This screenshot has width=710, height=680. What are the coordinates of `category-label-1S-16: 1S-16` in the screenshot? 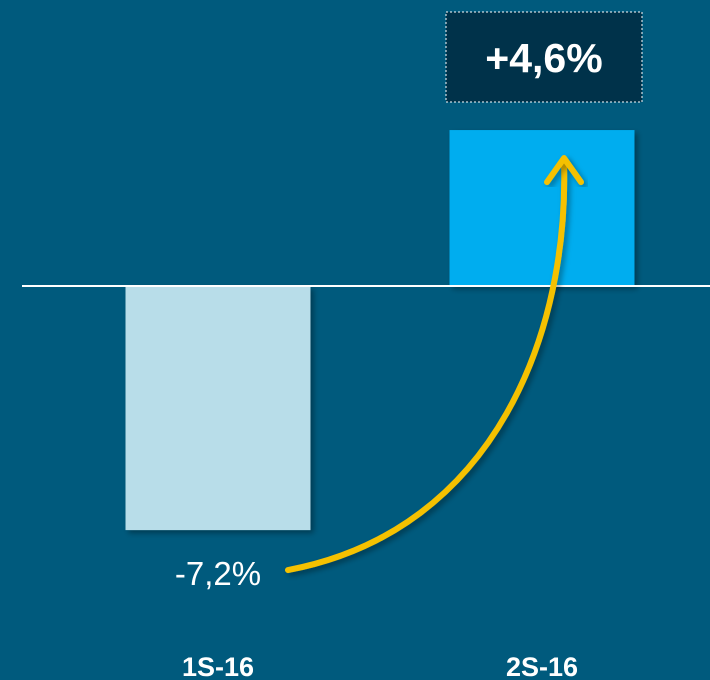 It's located at (218, 666).